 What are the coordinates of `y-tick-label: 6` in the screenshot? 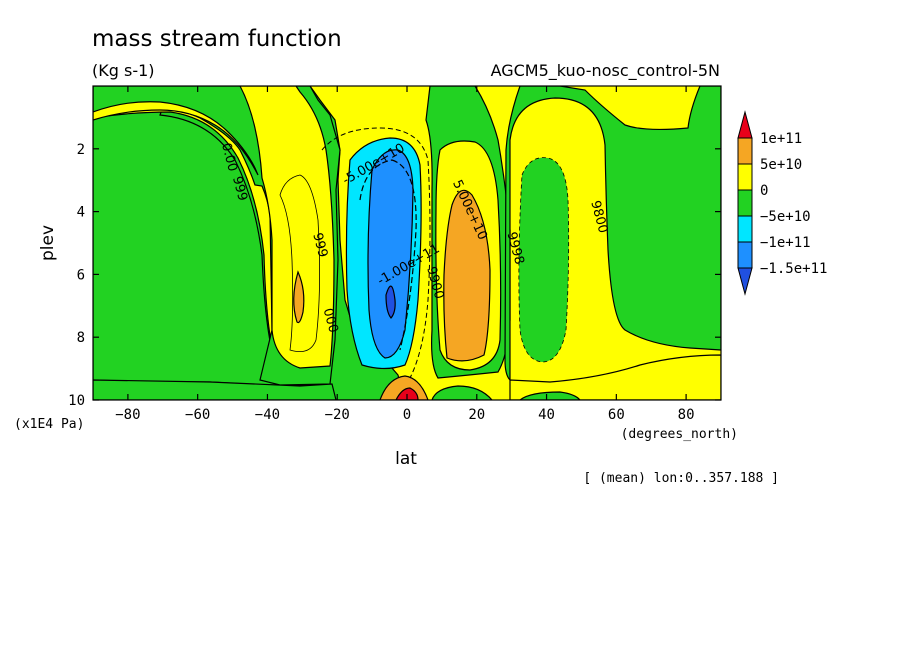 It's located at (81, 275).